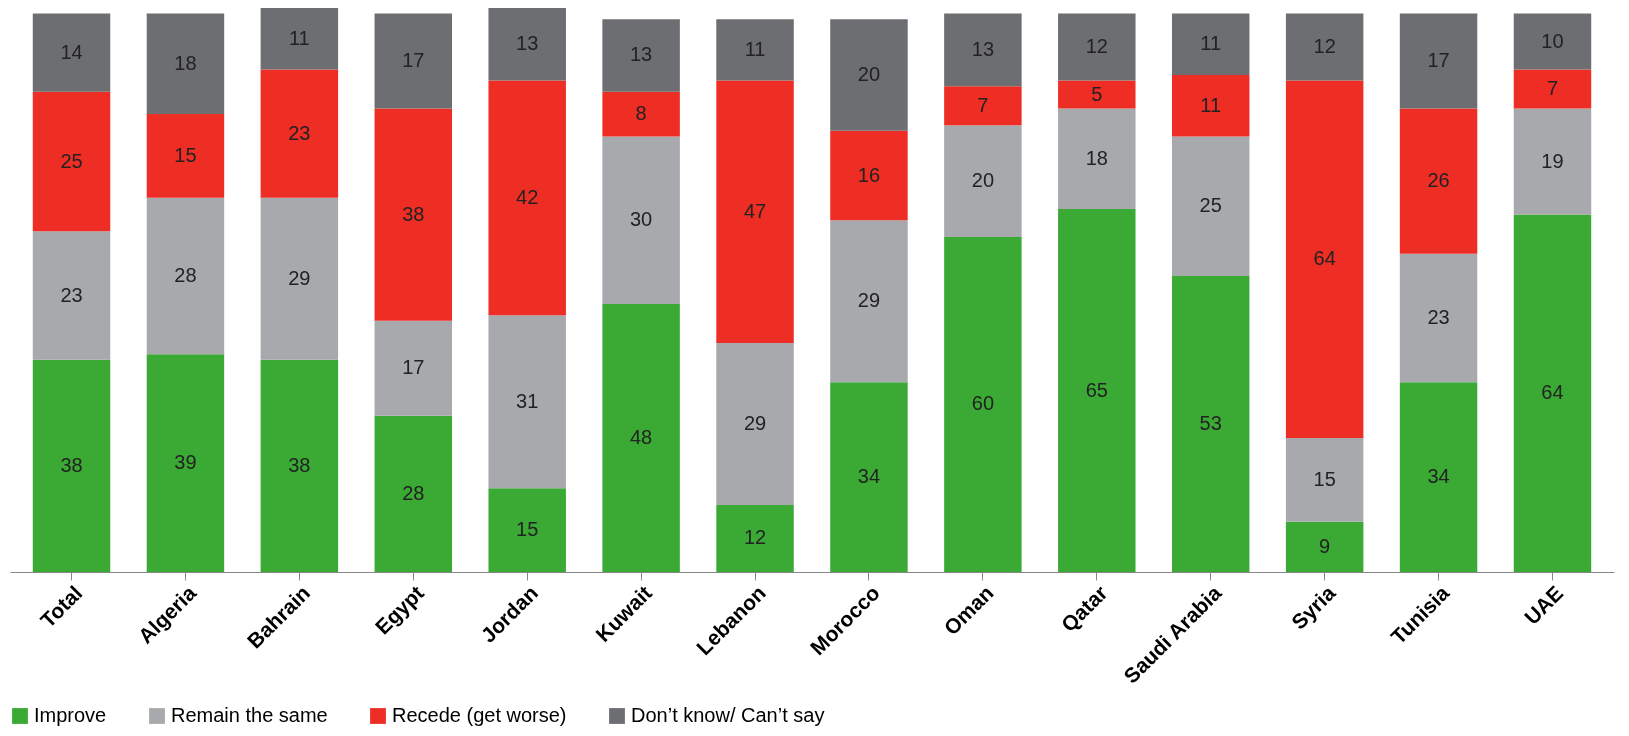  Describe the element at coordinates (728, 715) in the screenshot. I see `legend-label: Don’t know/ Can’t say` at that location.